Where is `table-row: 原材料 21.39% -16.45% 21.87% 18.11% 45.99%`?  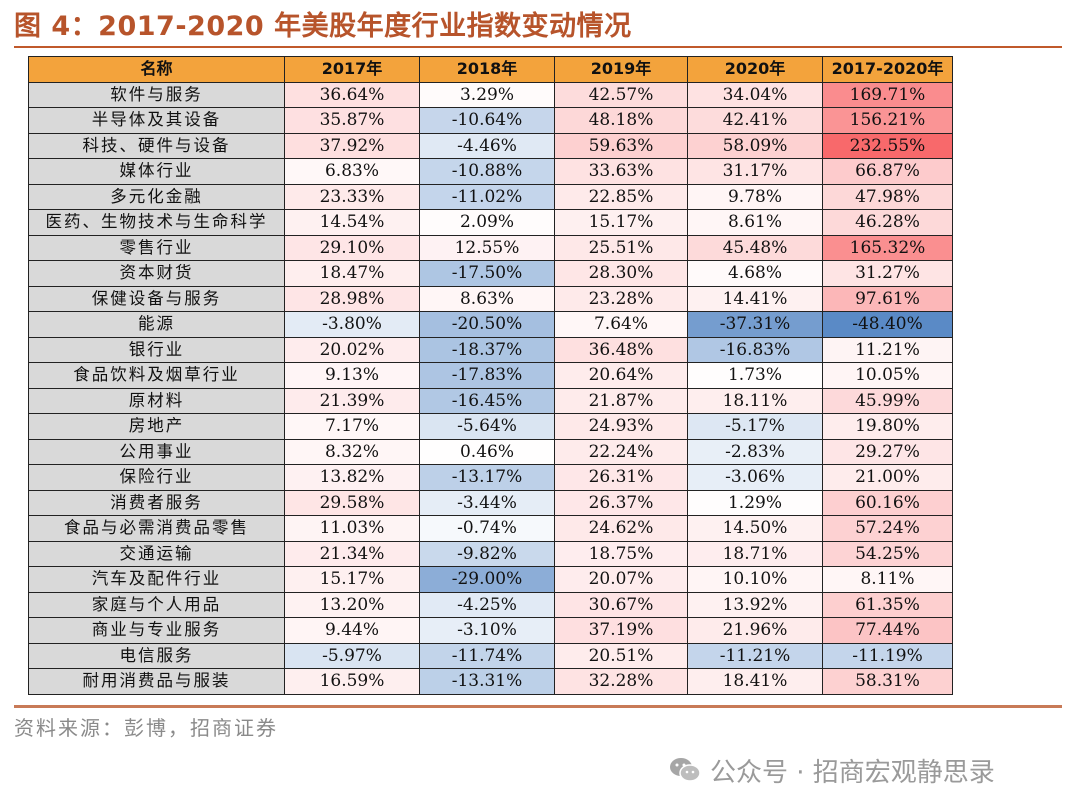 table-row: 原材料 21.39% -16.45% 21.87% 18.11% 45.99% is located at coordinates (490, 400).